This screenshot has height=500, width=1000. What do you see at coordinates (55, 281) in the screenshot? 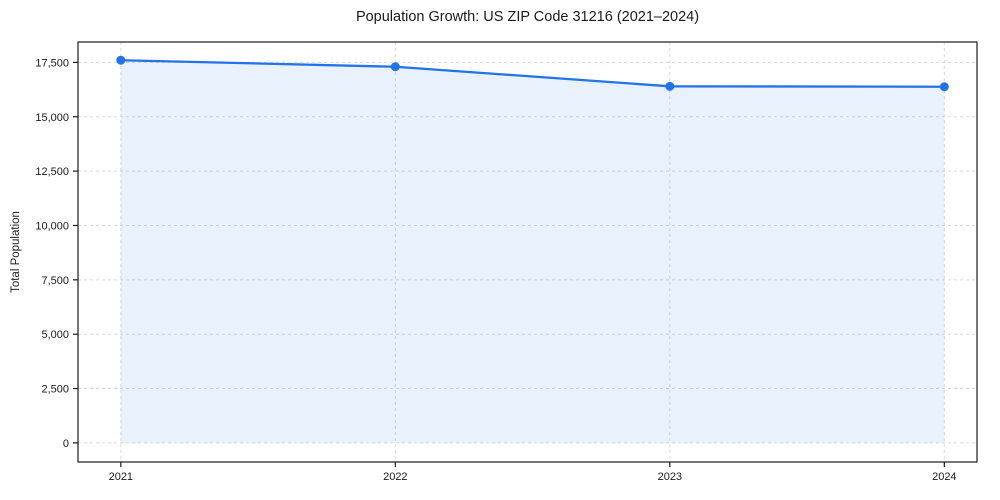
I see `y-tick-label-7500: 7,500` at bounding box center [55, 281].